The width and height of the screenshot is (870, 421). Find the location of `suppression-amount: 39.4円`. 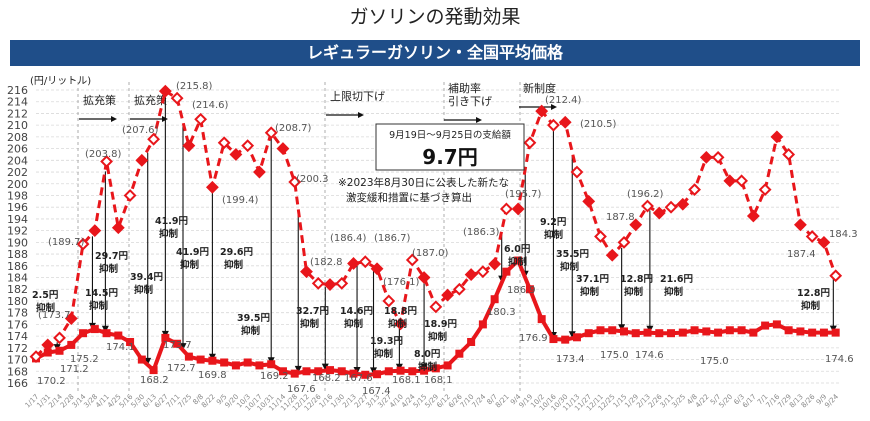

suppression-amount: 39.4円 is located at coordinates (146, 277).